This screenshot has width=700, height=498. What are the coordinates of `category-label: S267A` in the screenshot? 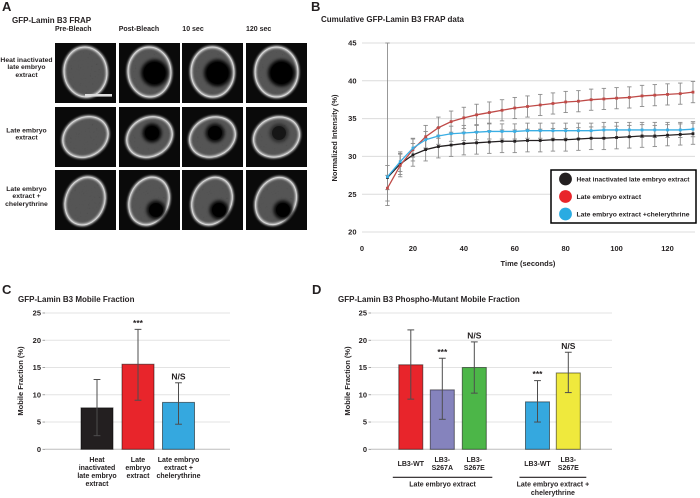 It's located at (442, 468).